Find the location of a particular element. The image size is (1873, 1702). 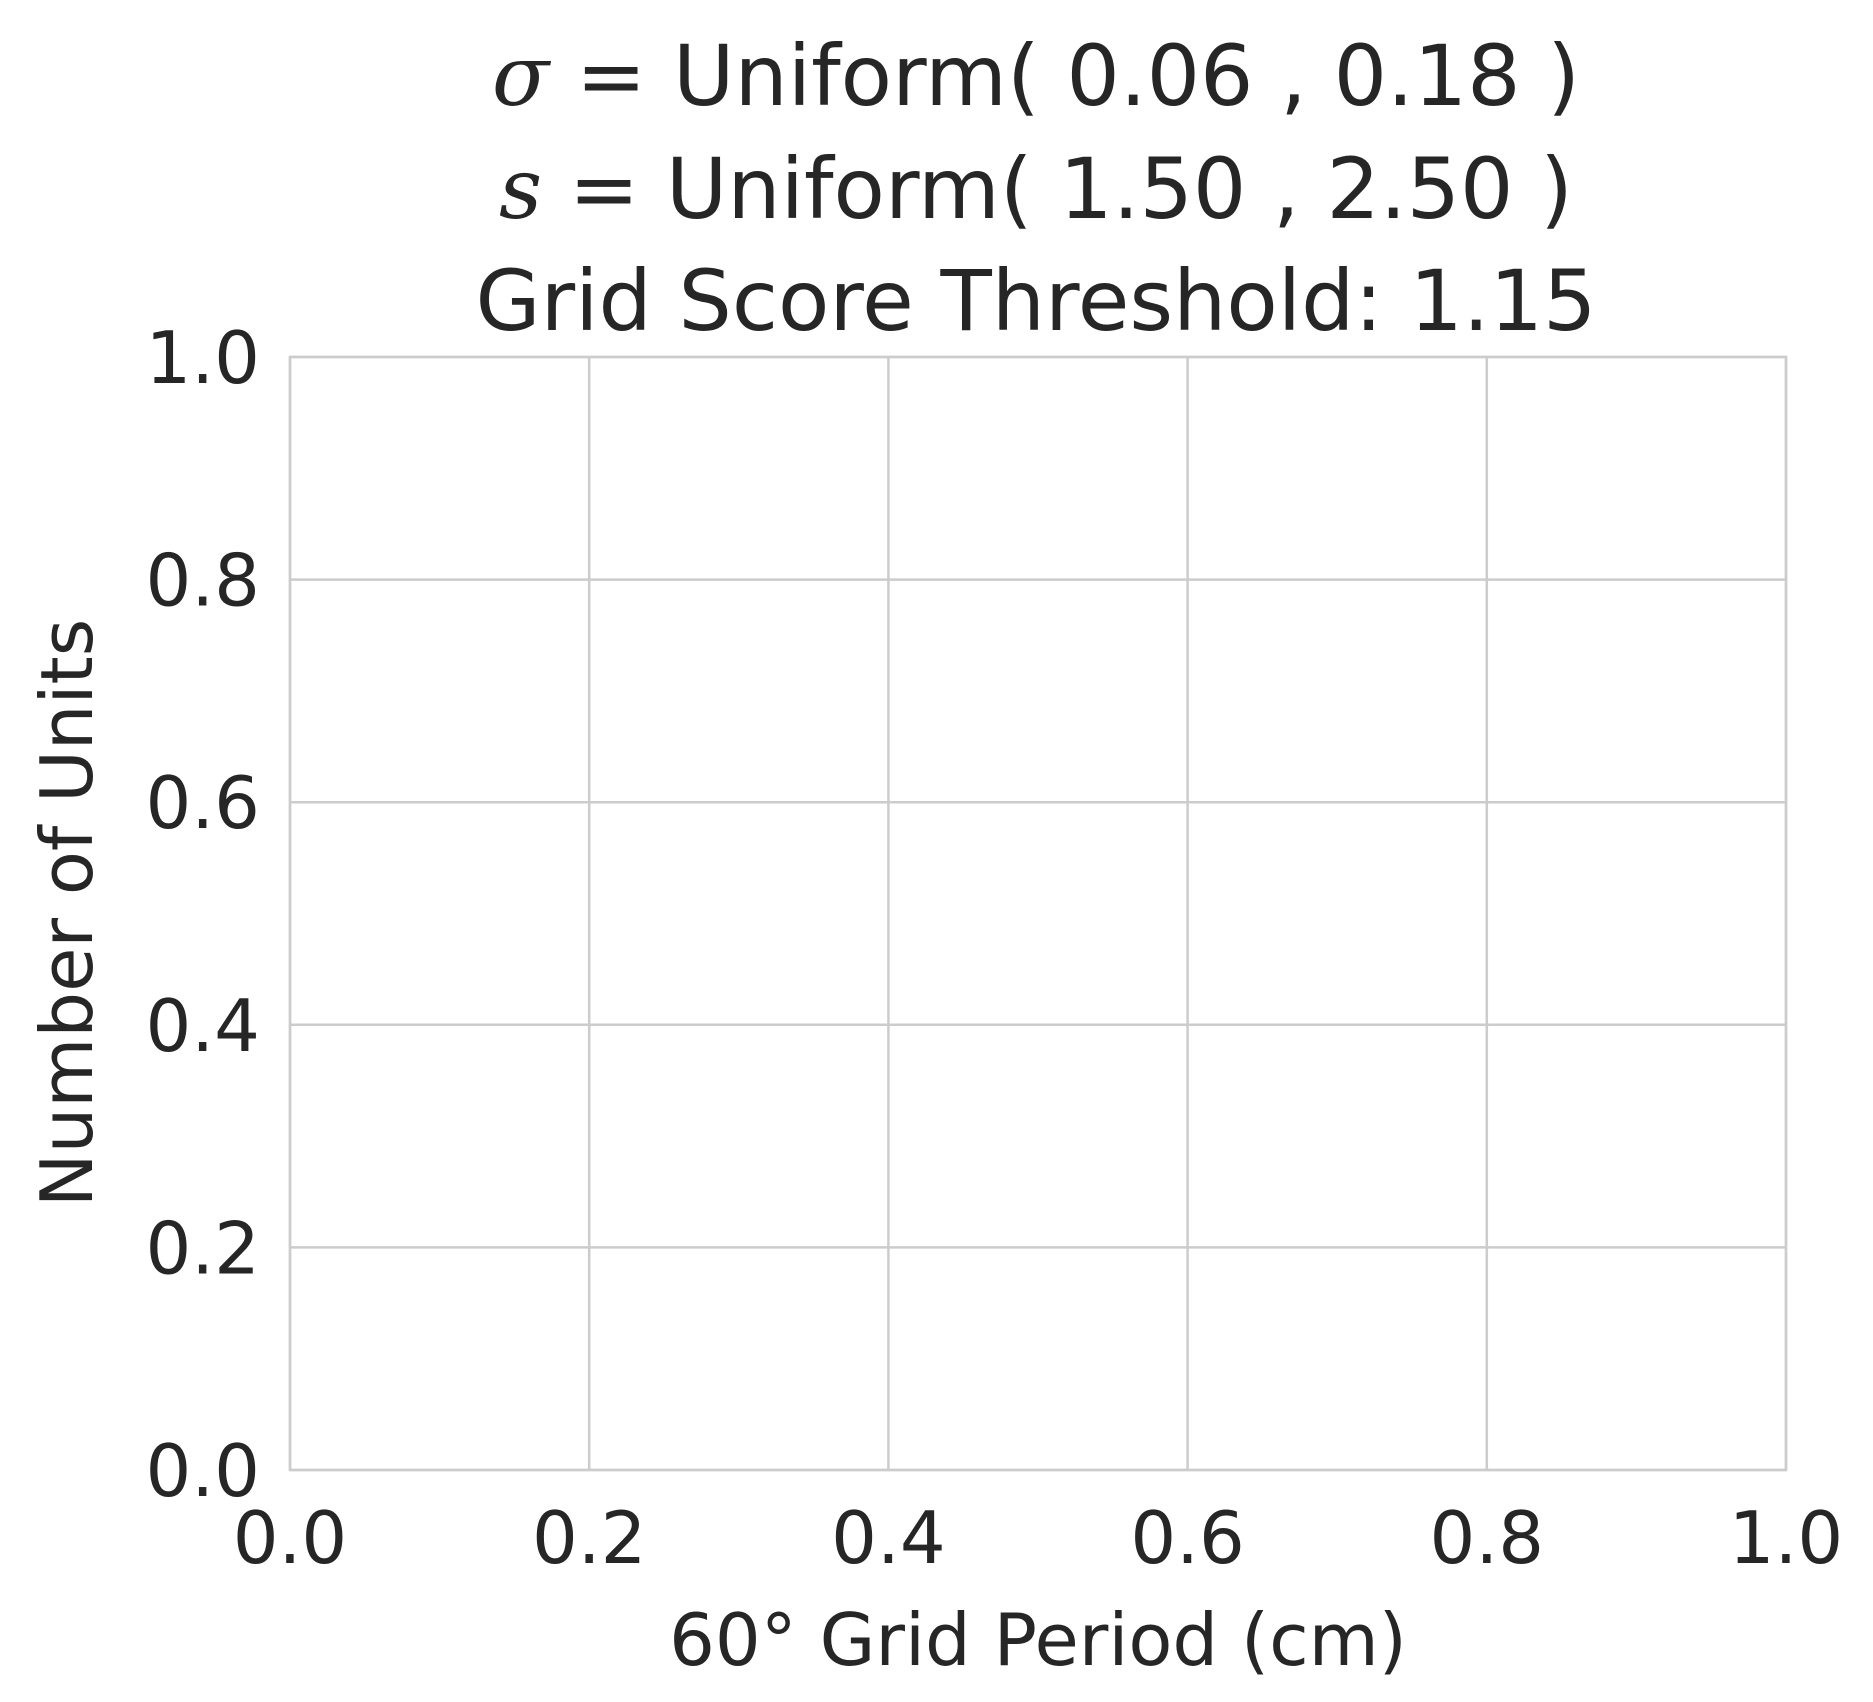

x-tick-label: 0.2 is located at coordinates (589, 1538).